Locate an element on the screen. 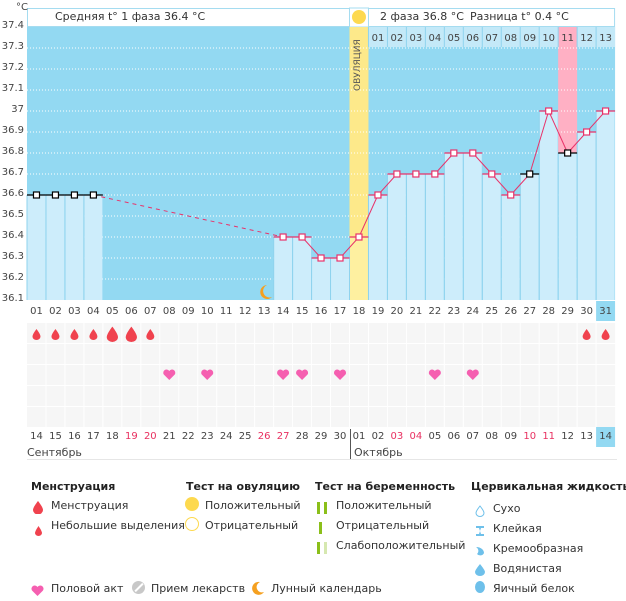  cycle-day-label: 26 is located at coordinates (511, 311).